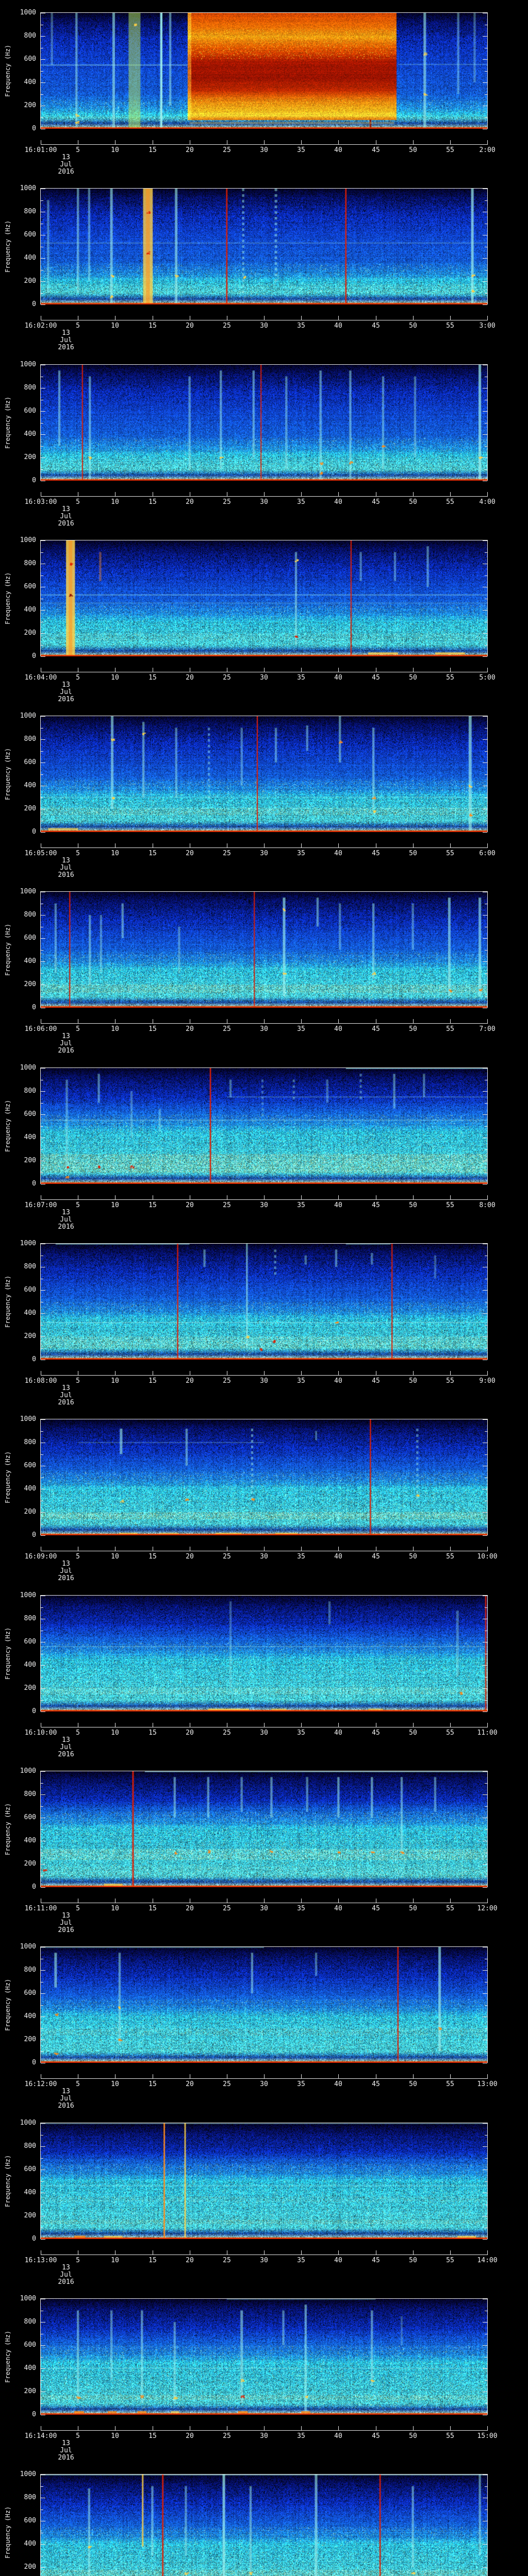 This screenshot has height=2576, width=528. What do you see at coordinates (264, 1199) in the screenshot?
I see `x-axis-line` at bounding box center [264, 1199].